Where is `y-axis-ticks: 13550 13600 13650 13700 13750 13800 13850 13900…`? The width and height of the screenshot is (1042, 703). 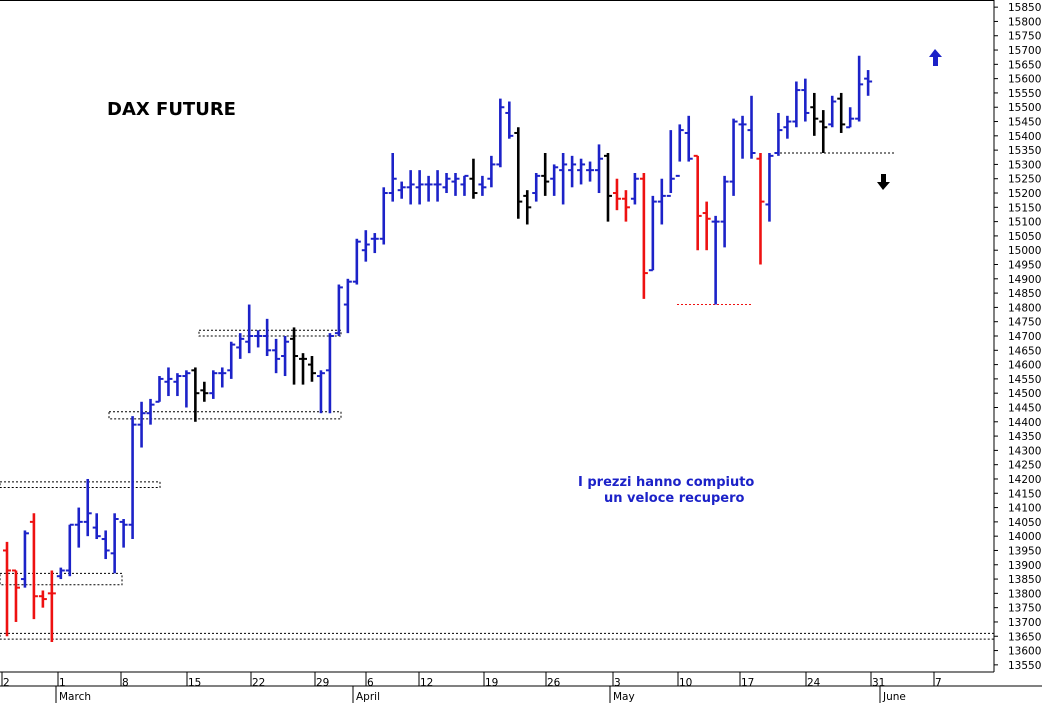
y-axis-ticks: 13550 13600 13650 13700 13750 13800 13850 13900… is located at coordinates (1017, 337).